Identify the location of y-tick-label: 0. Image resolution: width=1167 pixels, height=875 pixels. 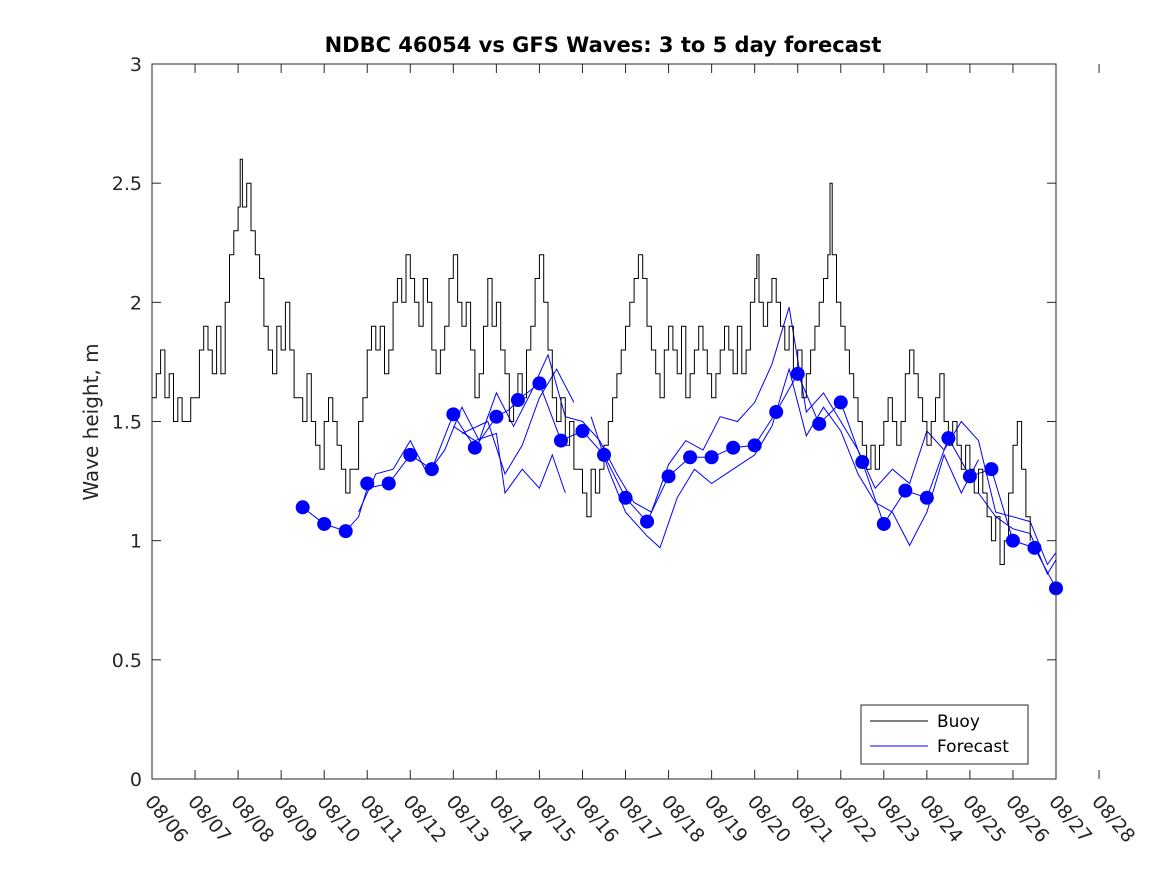
(136, 780).